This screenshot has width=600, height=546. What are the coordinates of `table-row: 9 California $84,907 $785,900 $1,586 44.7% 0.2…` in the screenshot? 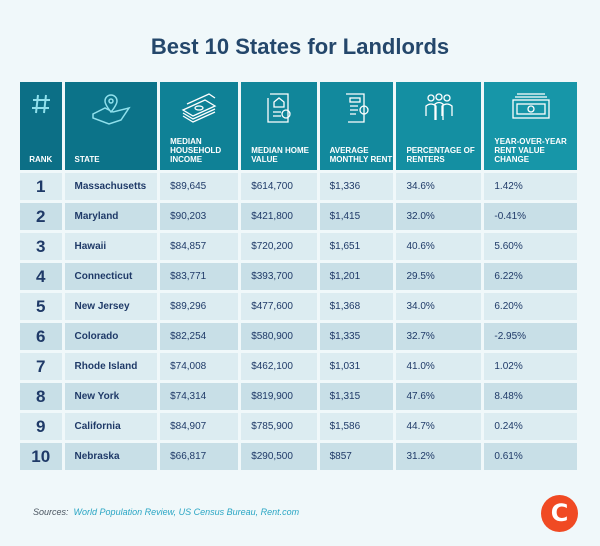 It's located at (298, 426).